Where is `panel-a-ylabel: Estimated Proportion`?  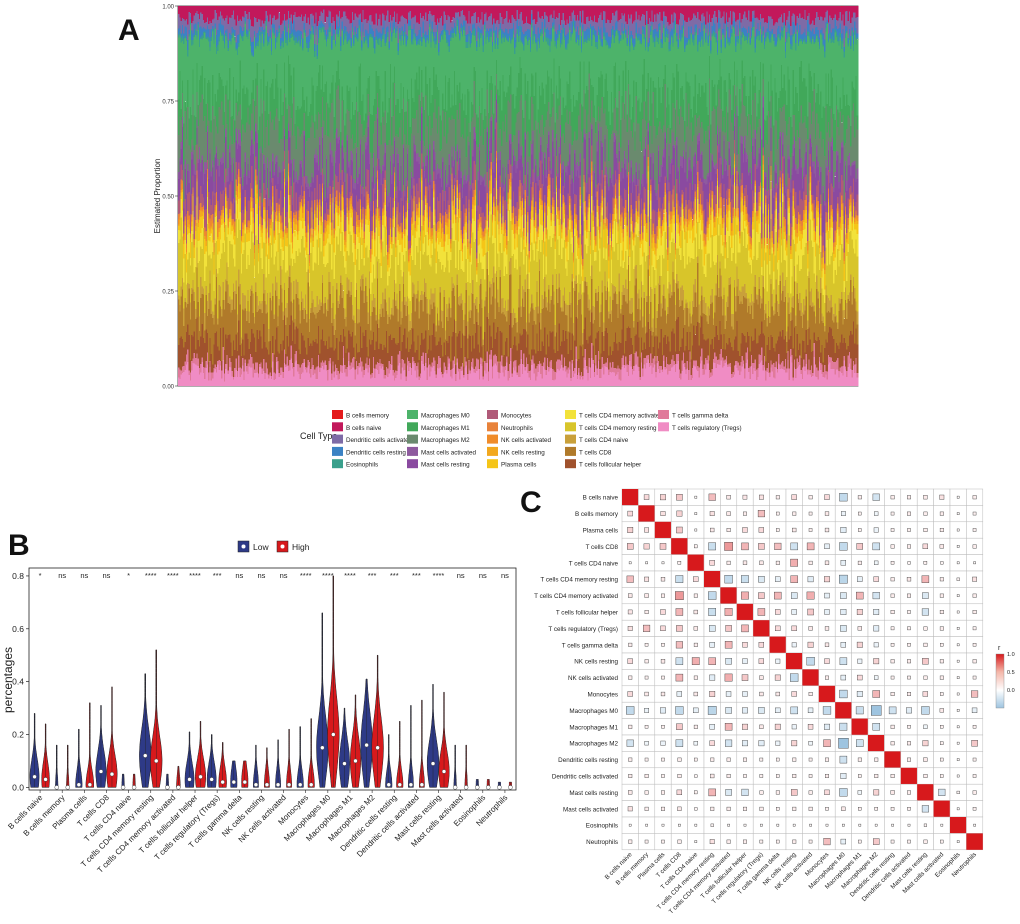
panel-a-ylabel: Estimated Proportion is located at coordinates (157, 196).